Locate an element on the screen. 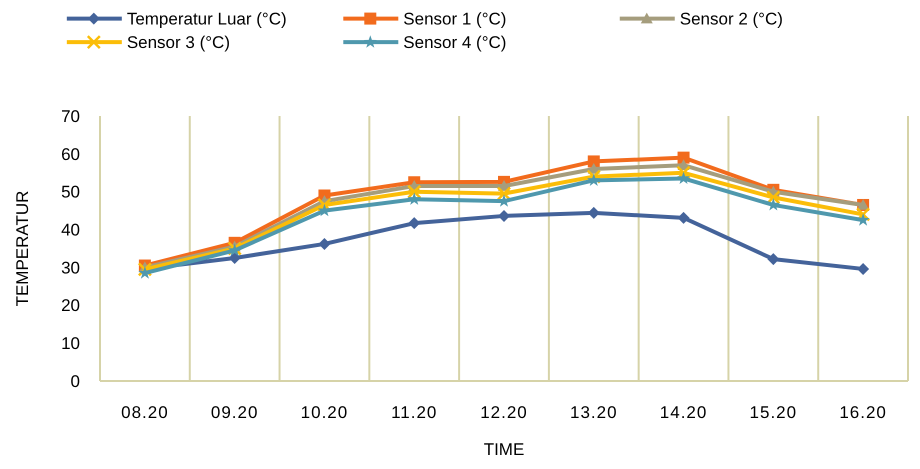 This screenshot has height=469, width=920. y-tick-label: 70 is located at coordinates (70, 116).